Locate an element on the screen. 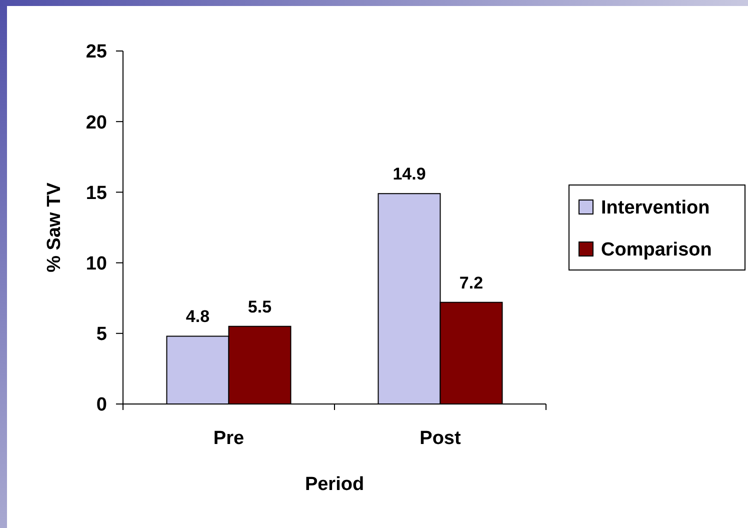 The height and width of the screenshot is (528, 748). data-label: 4.8 is located at coordinates (198, 316).